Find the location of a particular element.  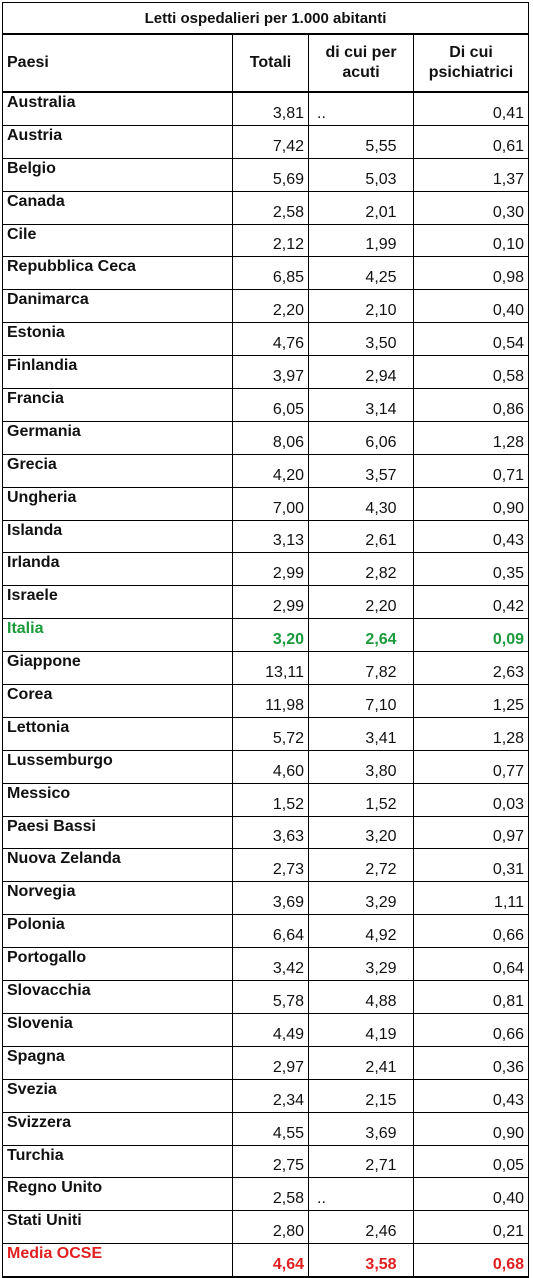

country-cell: Lettonia is located at coordinates (117, 733).